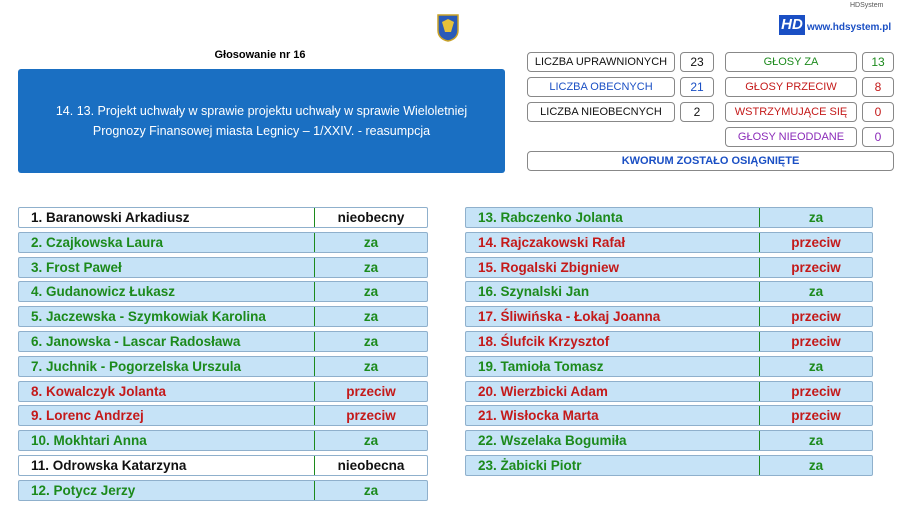 This screenshot has height=506, width=900. Describe the element at coordinates (792, 25) in the screenshot. I see `logo: HD` at that location.